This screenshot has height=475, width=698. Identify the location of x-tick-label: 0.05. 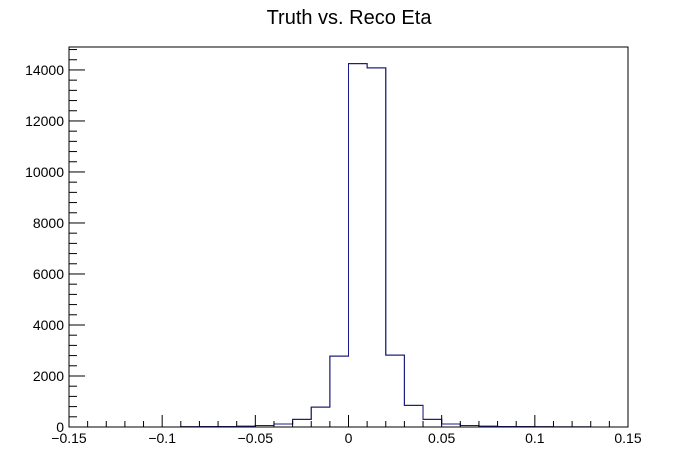
(441, 438).